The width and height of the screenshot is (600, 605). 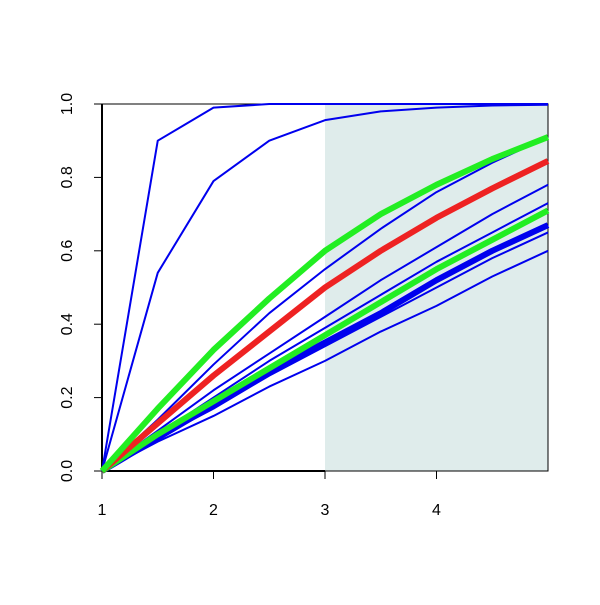 What do you see at coordinates (67, 324) in the screenshot?
I see `y-tick-label: 0.4` at bounding box center [67, 324].